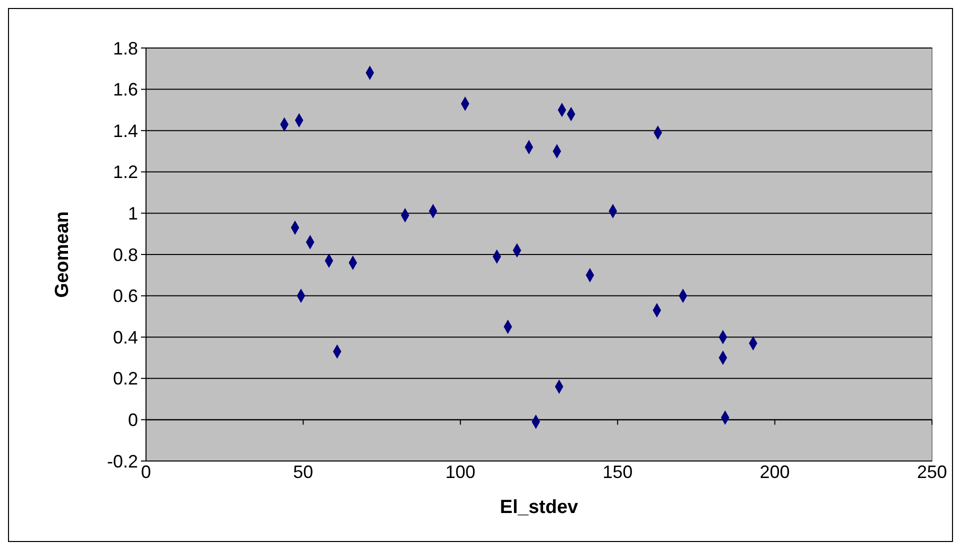  Describe the element at coordinates (125, 130) in the screenshot. I see `y-tick-label: 1.4` at that location.